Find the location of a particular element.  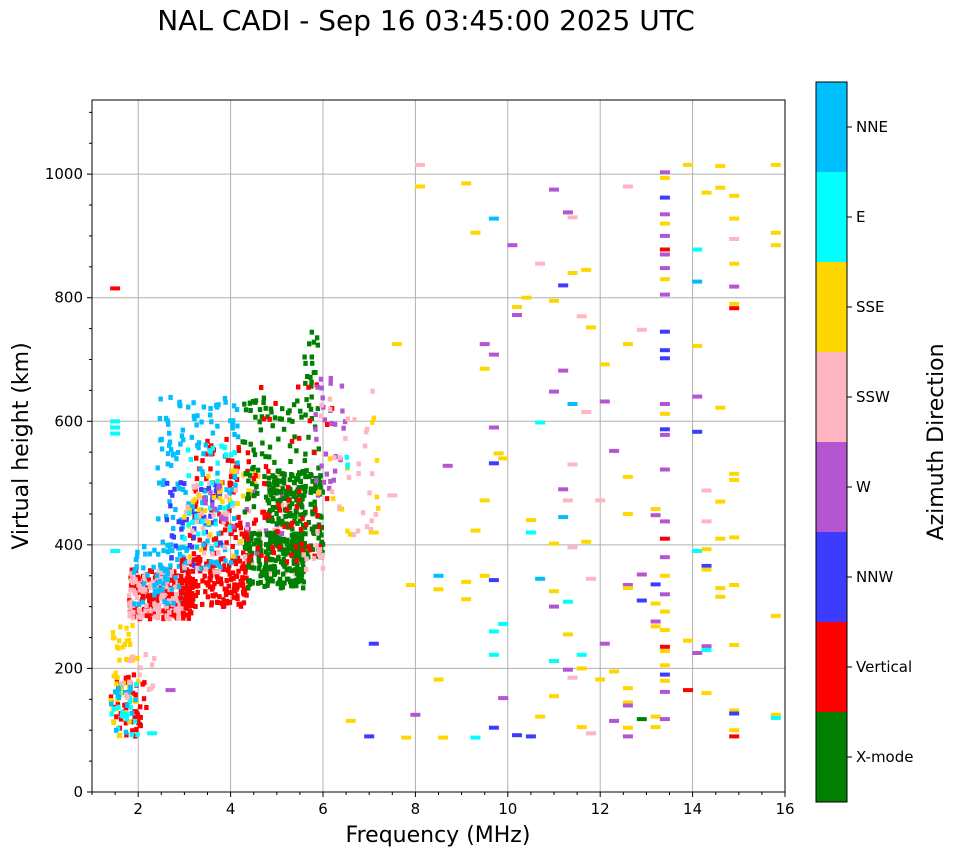

colorbar-tick-label: W is located at coordinates (863, 487).